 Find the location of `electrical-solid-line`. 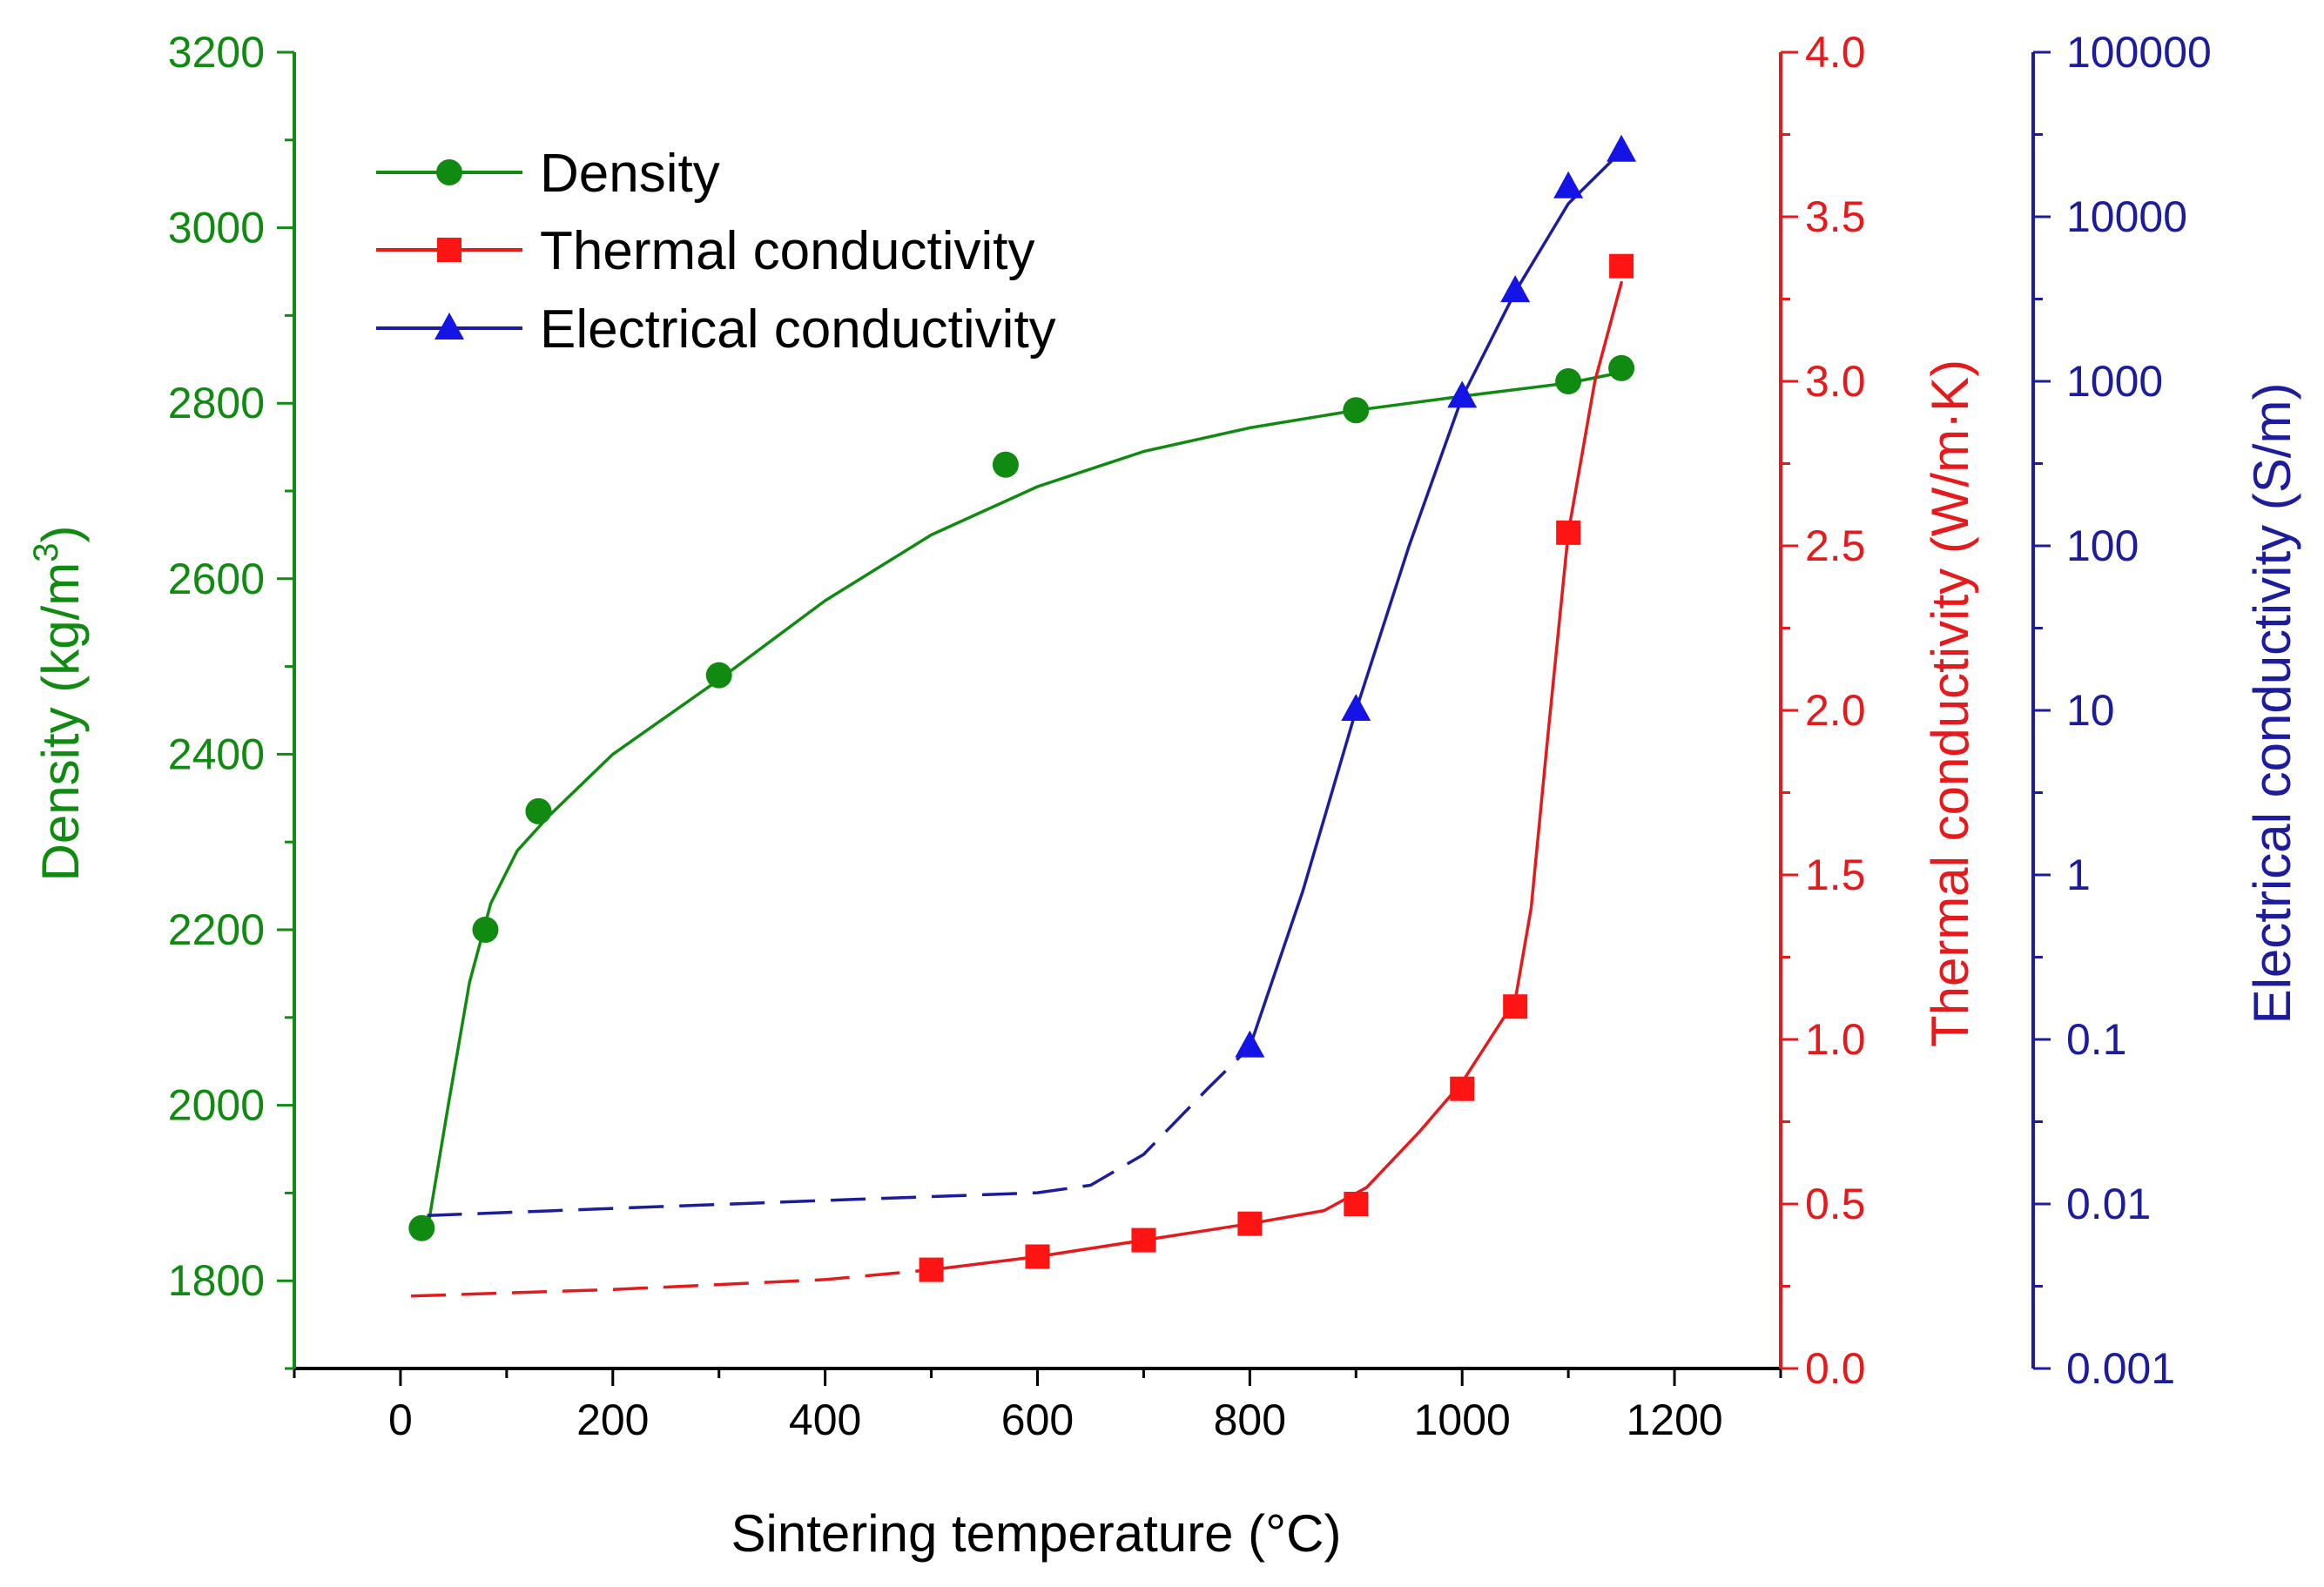

electrical-solid-line is located at coordinates (1435, 599).